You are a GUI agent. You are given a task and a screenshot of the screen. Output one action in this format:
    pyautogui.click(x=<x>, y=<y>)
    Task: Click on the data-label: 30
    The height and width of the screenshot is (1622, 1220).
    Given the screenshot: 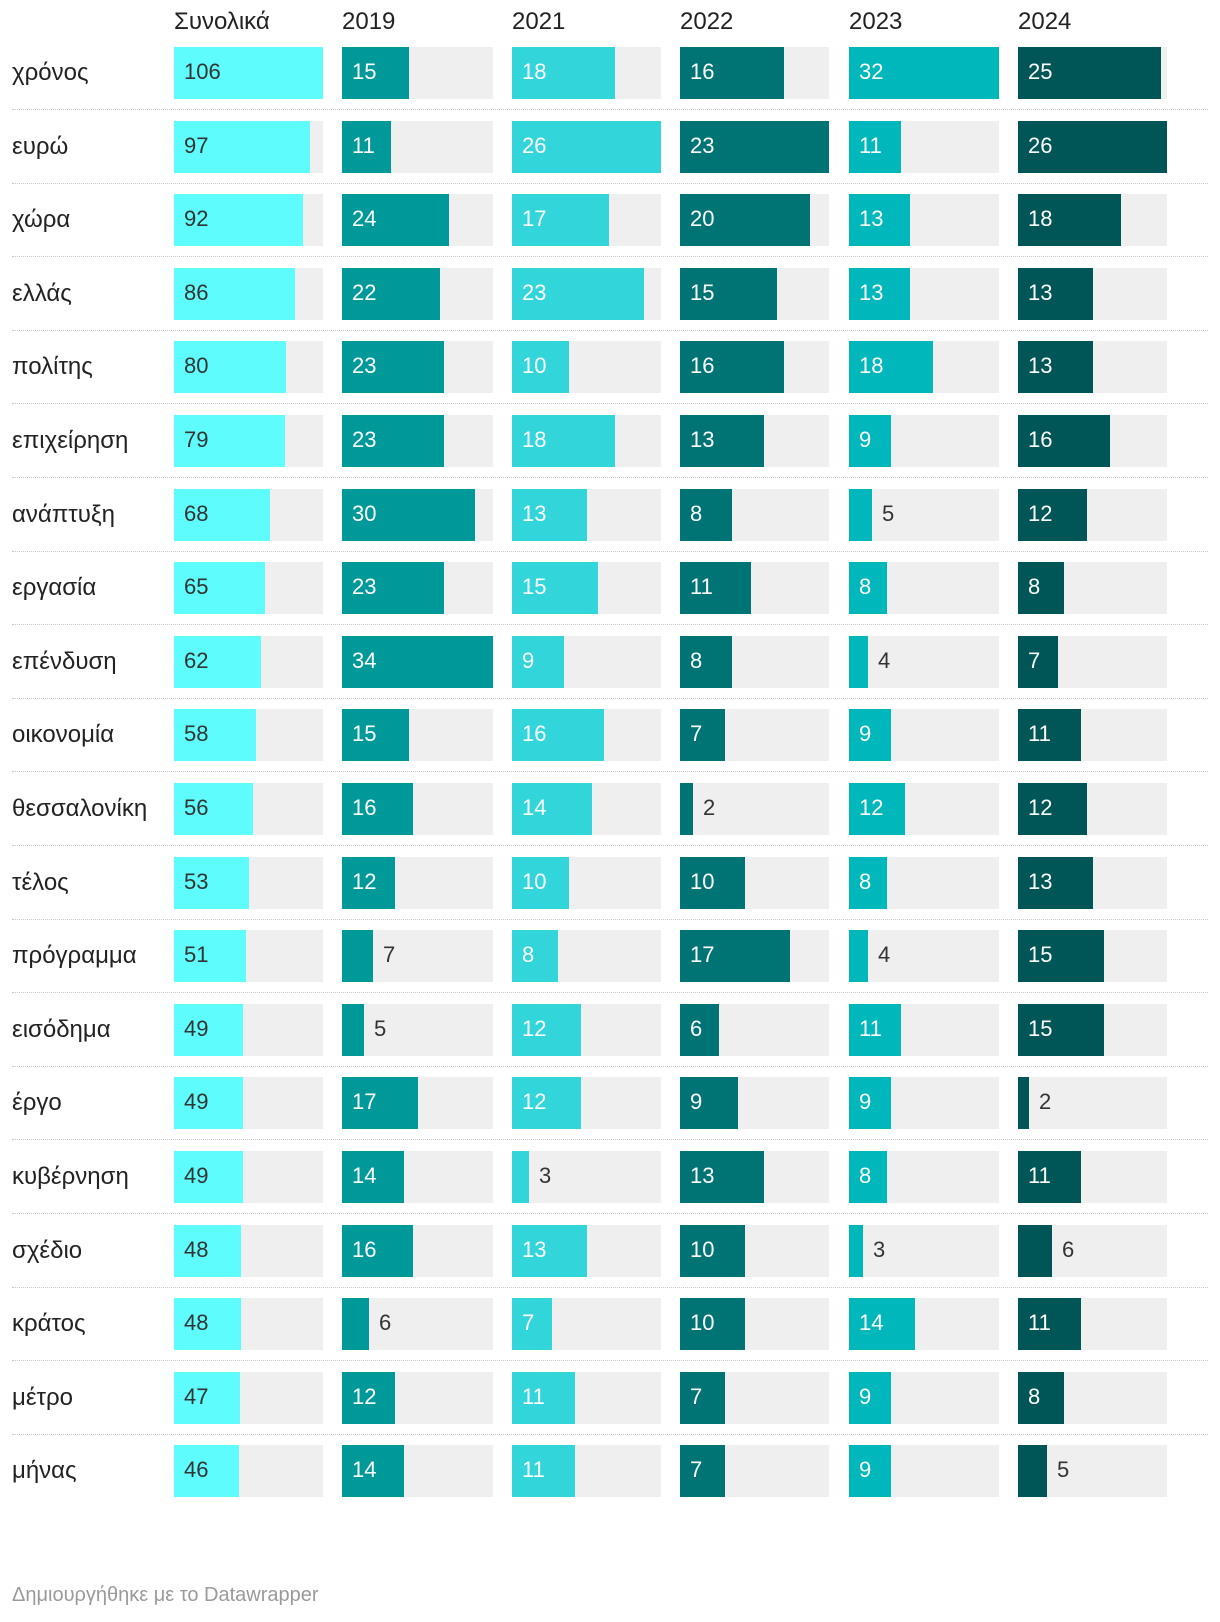 What is the action you would take?
    pyautogui.click(x=364, y=513)
    